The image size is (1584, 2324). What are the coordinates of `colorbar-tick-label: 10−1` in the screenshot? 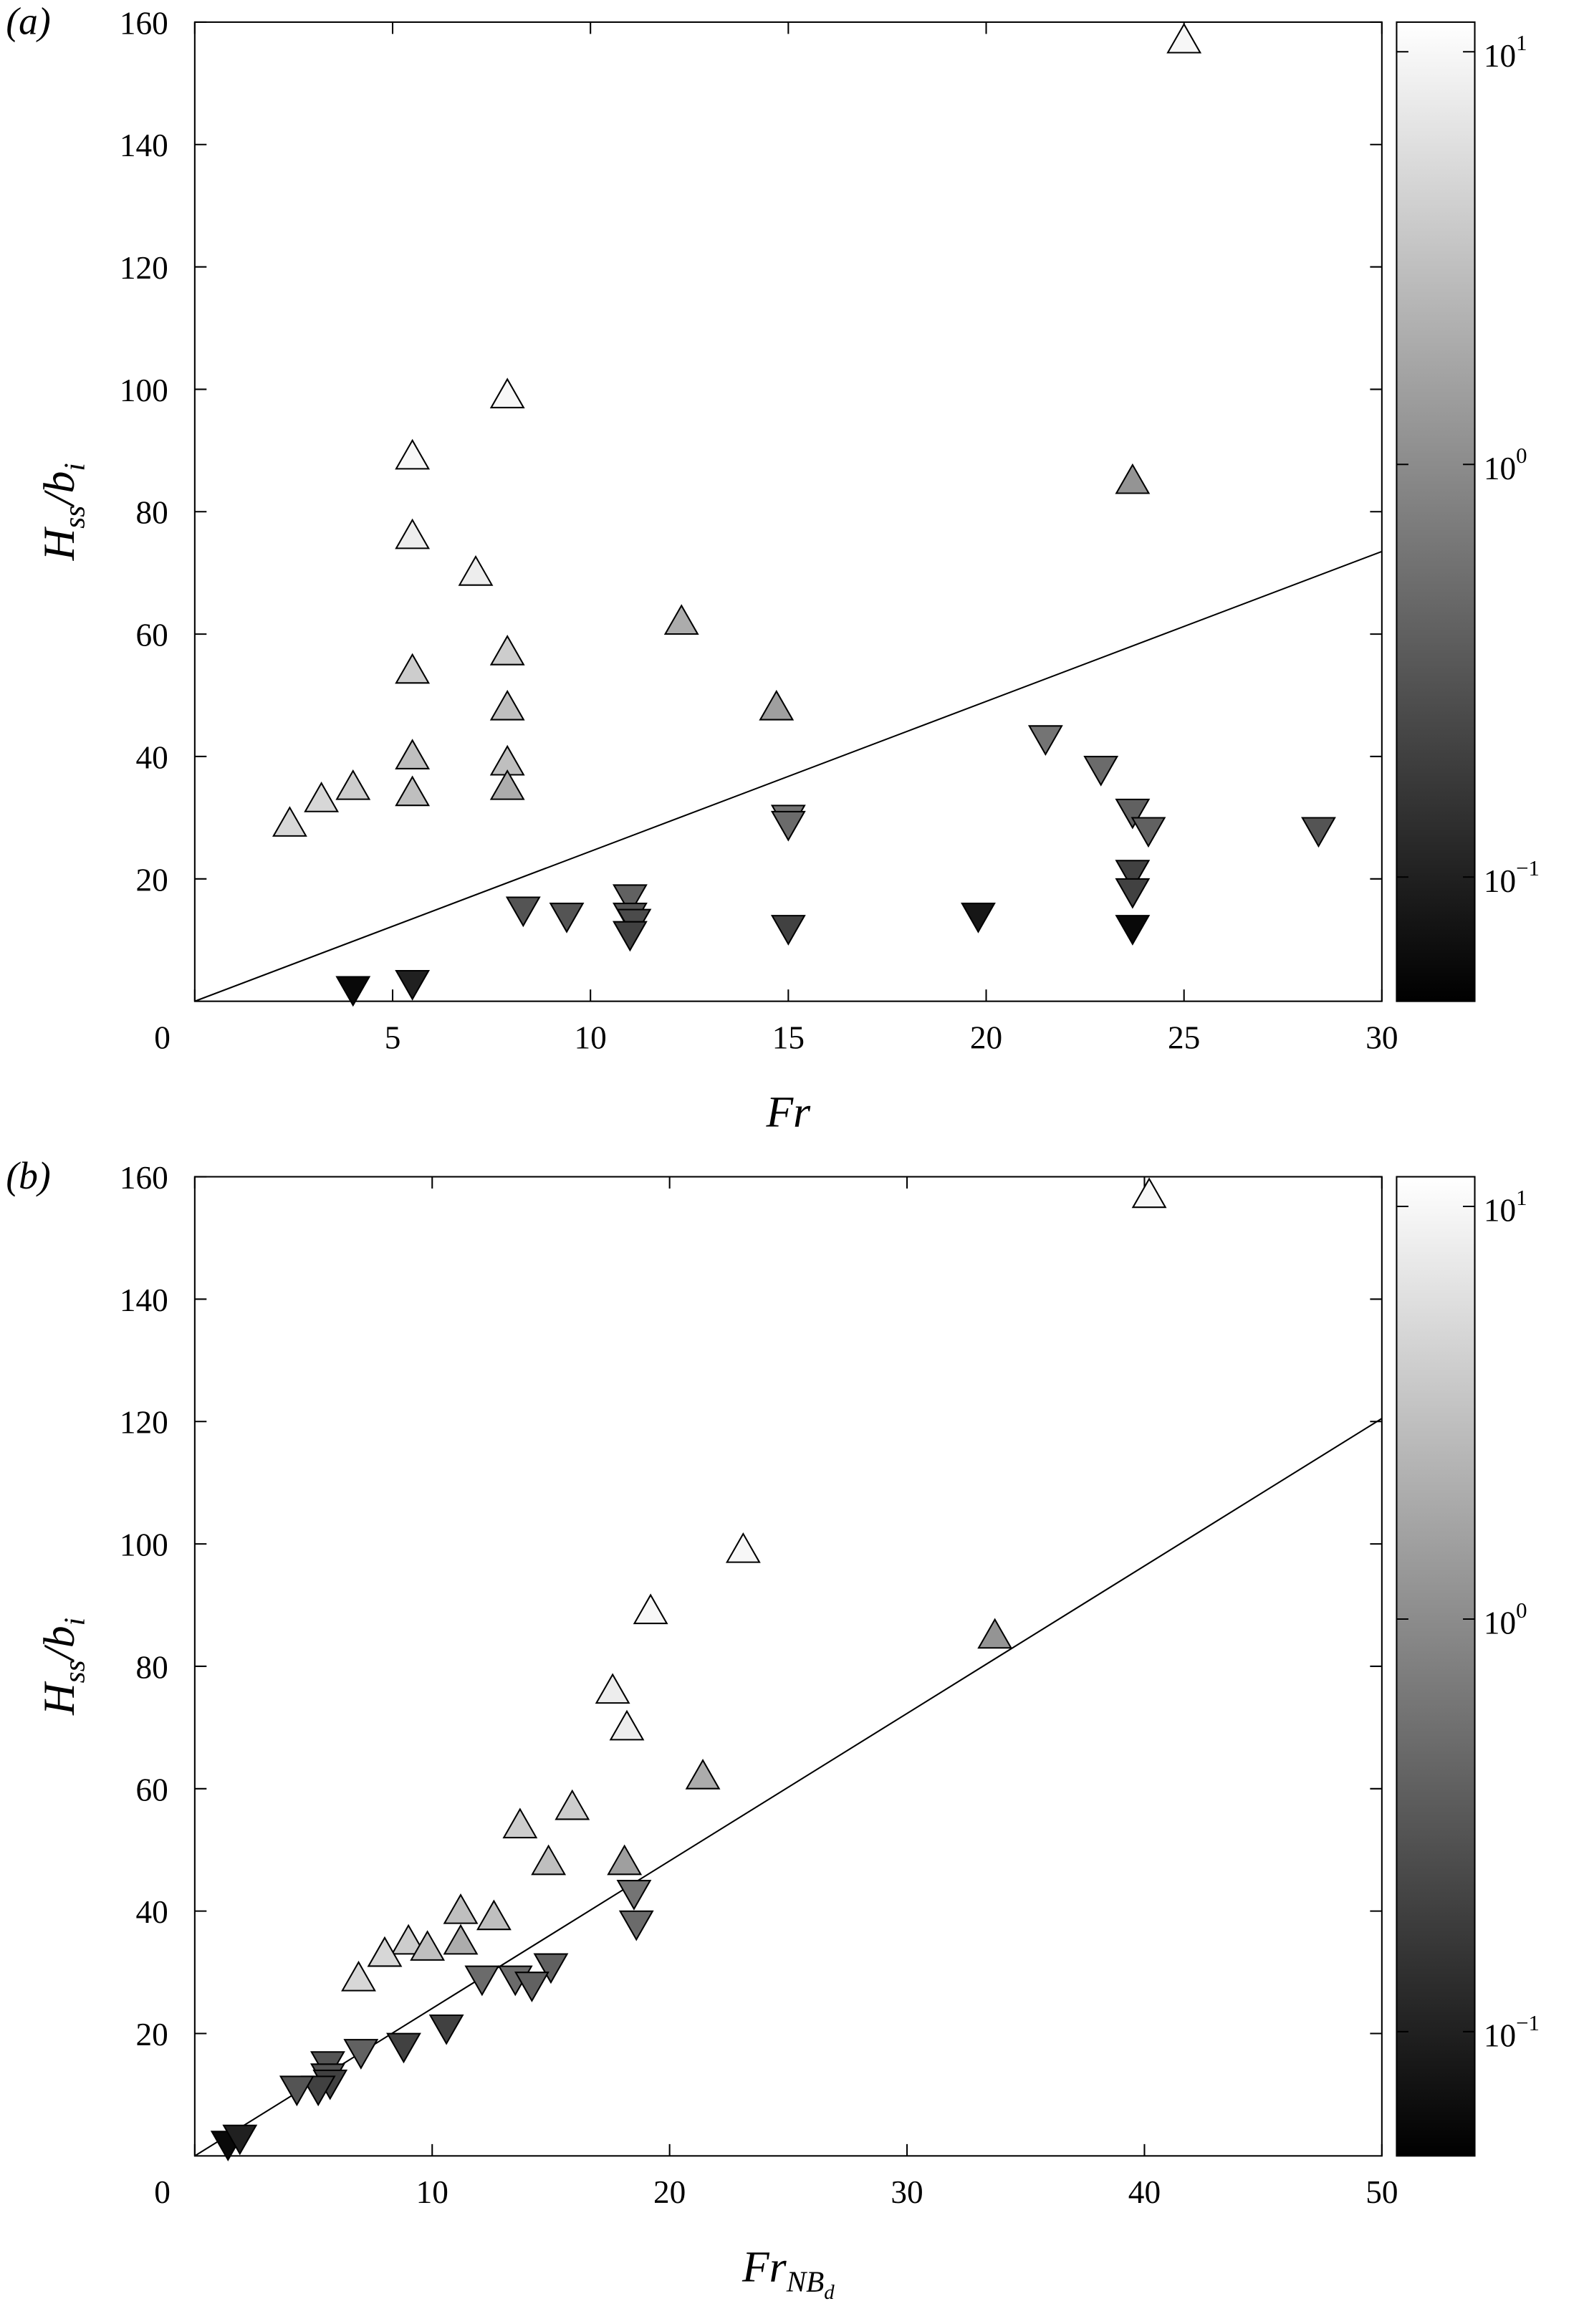 It's located at (1512, 2032).